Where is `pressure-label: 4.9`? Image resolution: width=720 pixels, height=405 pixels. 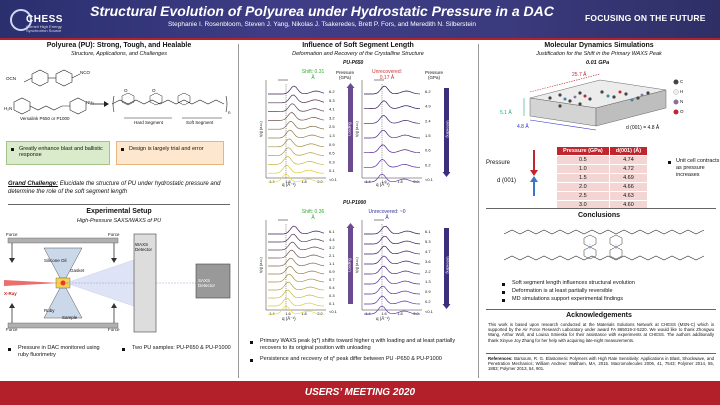
pressure-label: 4.9 is located at coordinates (428, 106).